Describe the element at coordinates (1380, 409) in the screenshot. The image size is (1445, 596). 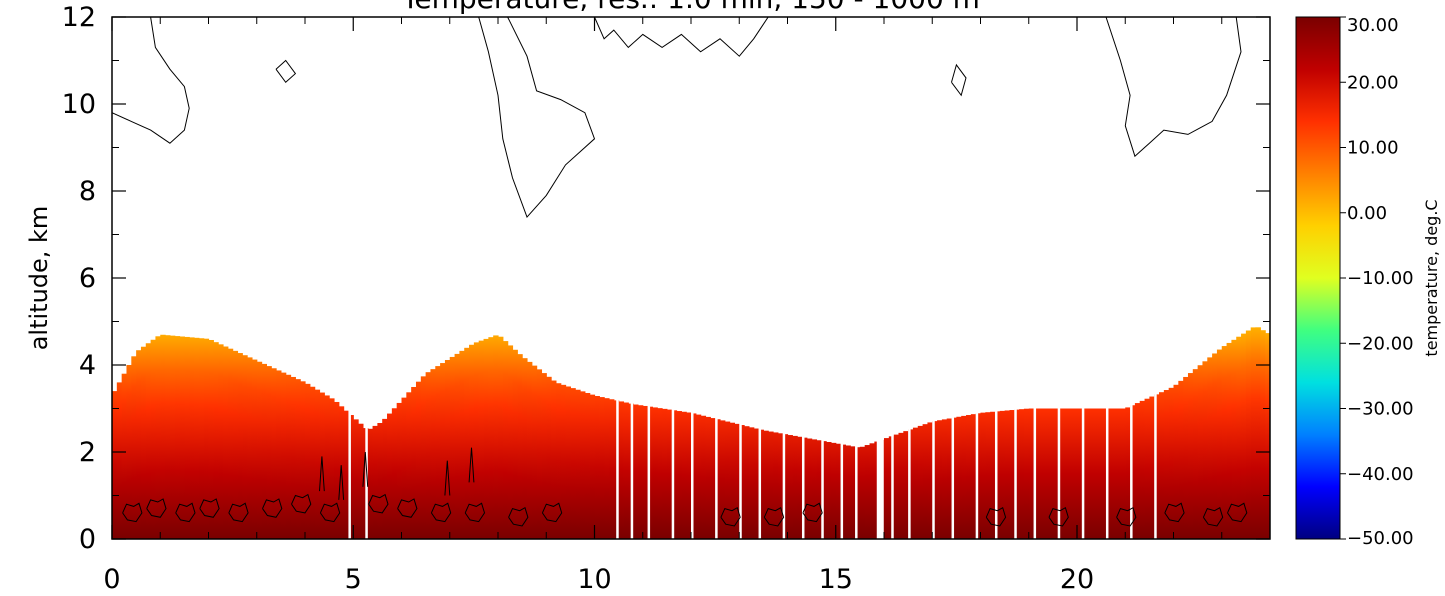
I see `colorbar-tick-label: −30.00` at that location.